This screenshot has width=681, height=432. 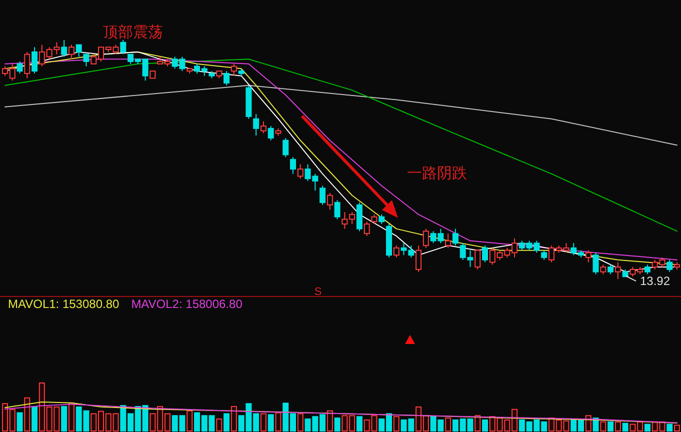 What do you see at coordinates (133, 32) in the screenshot?
I see `annotation: 顶部震荡` at bounding box center [133, 32].